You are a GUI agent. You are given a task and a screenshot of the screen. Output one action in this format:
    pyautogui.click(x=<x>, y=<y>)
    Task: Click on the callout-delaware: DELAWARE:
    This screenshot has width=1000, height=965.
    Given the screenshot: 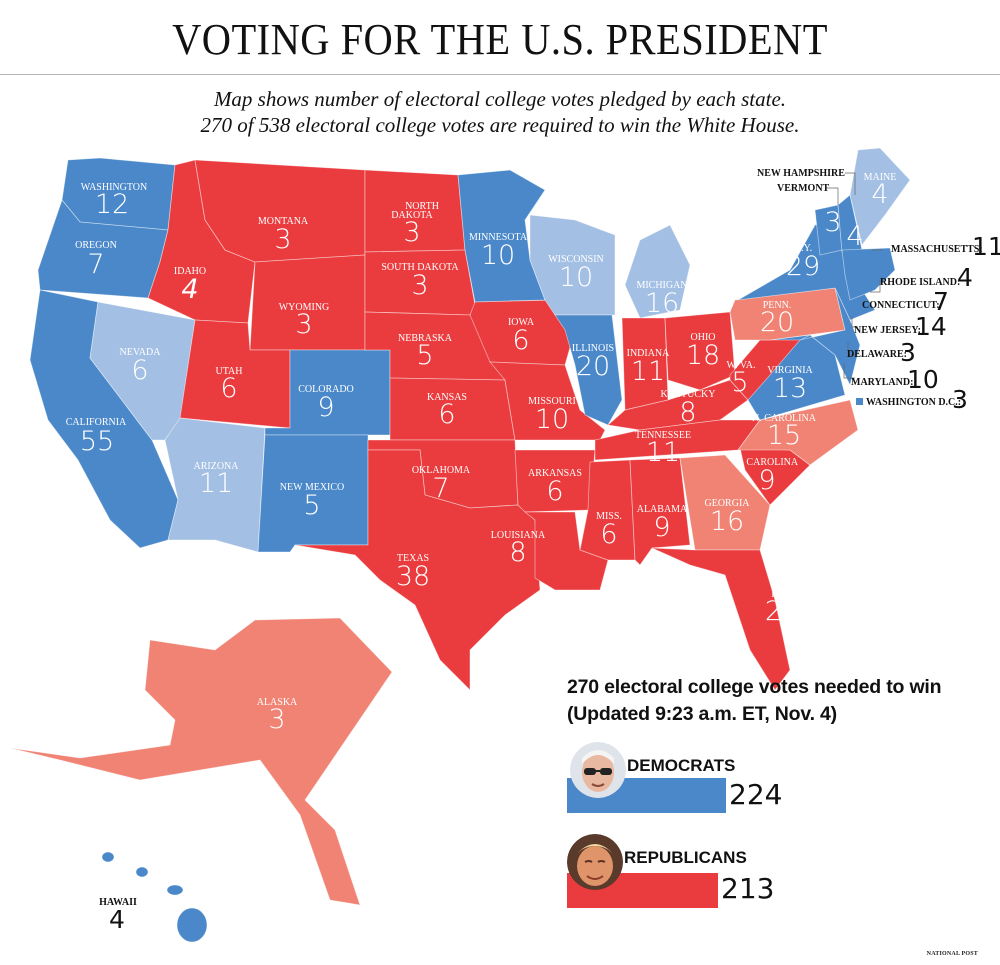 What is the action you would take?
    pyautogui.click(x=877, y=354)
    